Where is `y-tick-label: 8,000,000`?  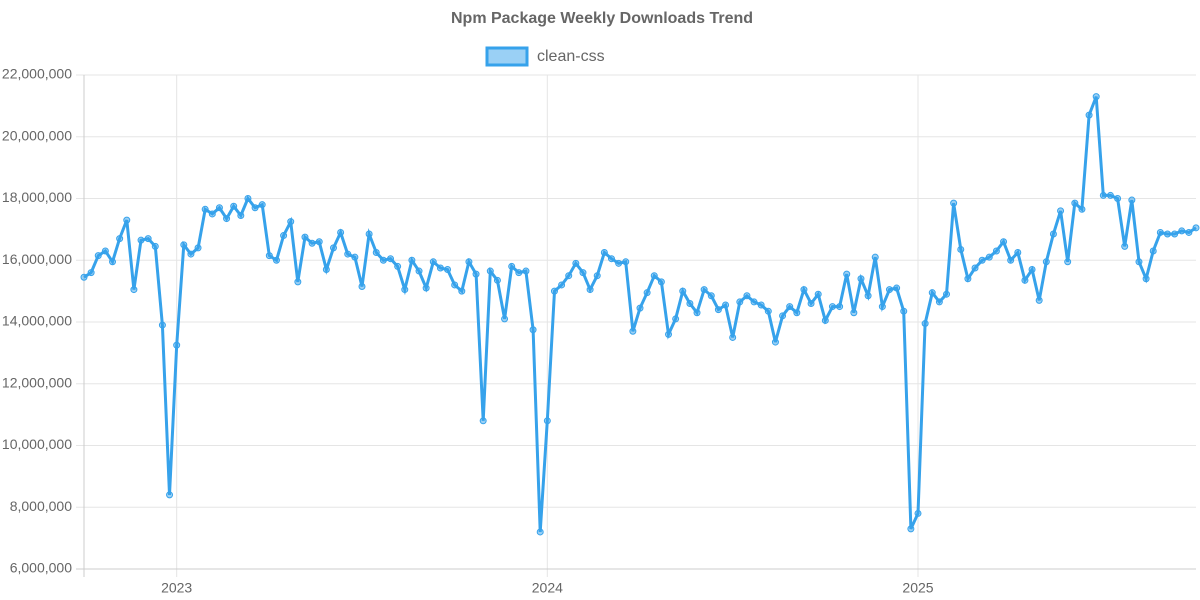 y-tick-label: 8,000,000 is located at coordinates (41, 506).